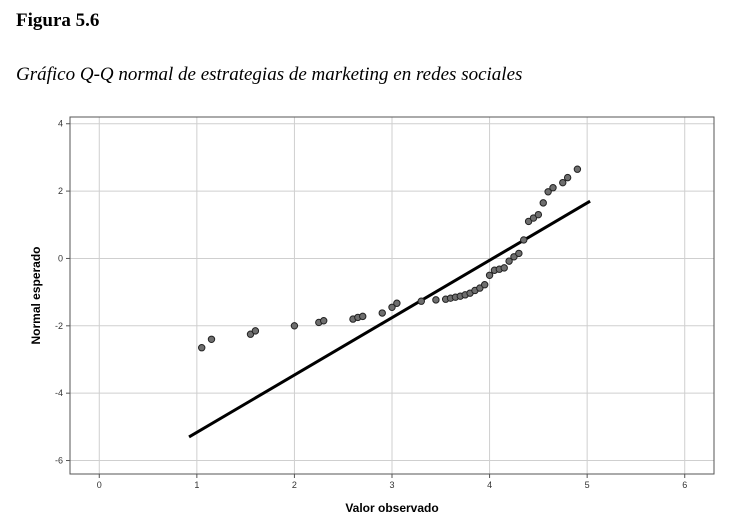 The width and height of the screenshot is (740, 524). I want to click on x-tick-labels: 0 1 2 3 4 5 6, so click(392, 482).